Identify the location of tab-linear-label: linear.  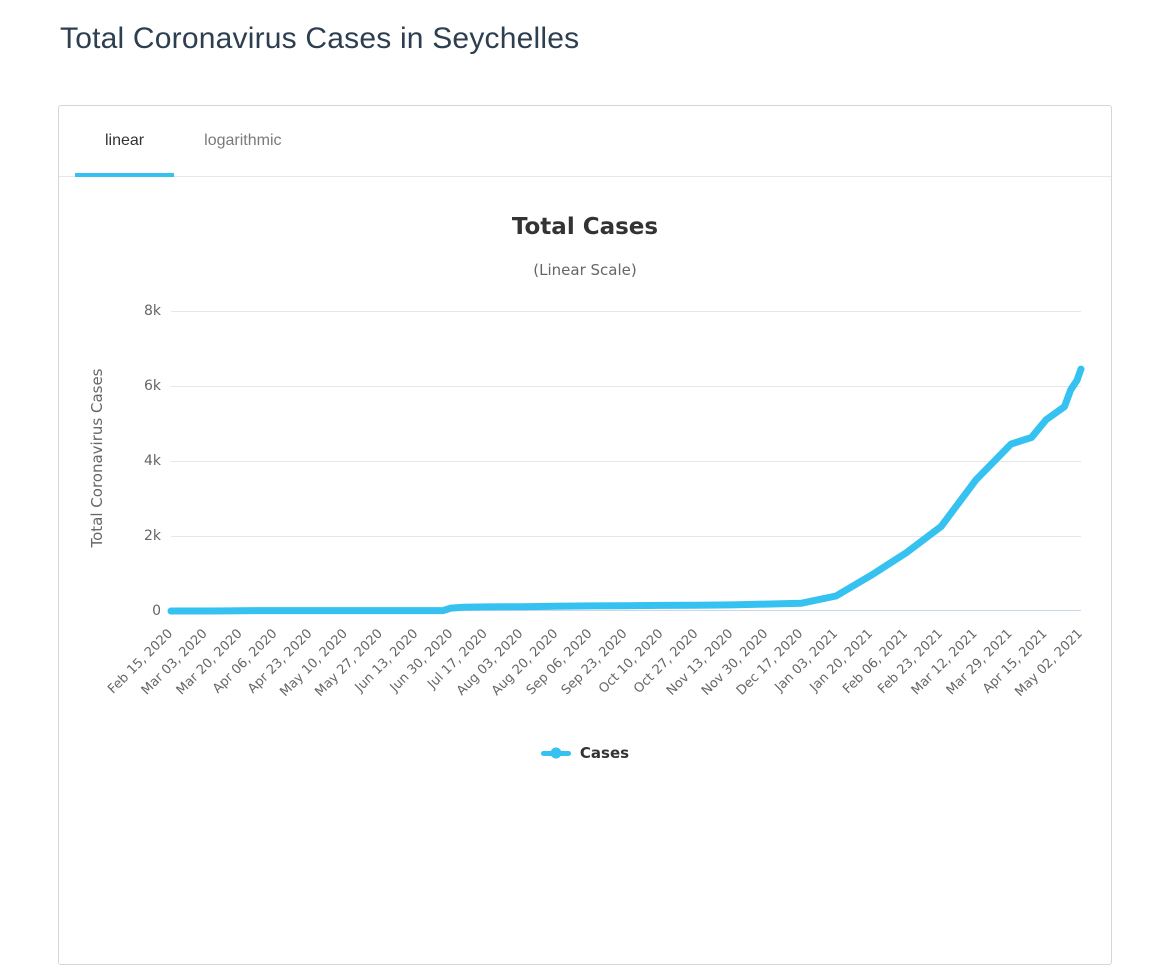
(125, 140).